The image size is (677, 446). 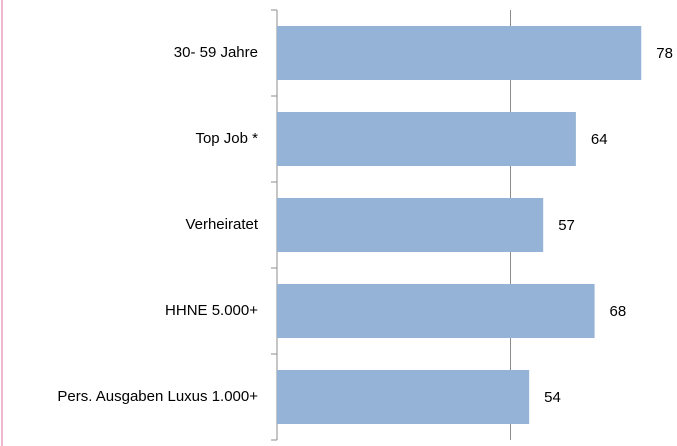 What do you see at coordinates (226, 138) in the screenshot?
I see `y-tick-label: Top Job *` at bounding box center [226, 138].